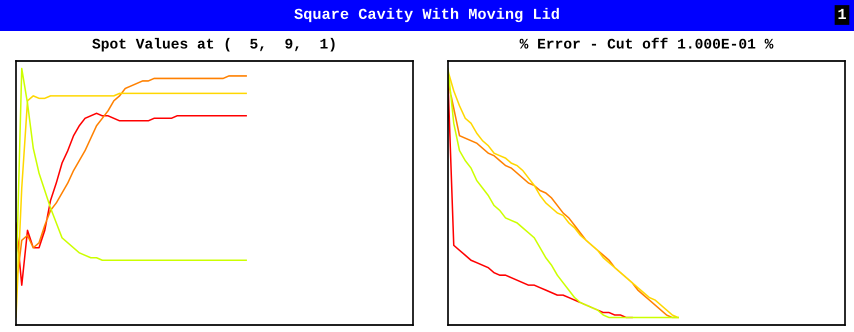 Image resolution: width=854 pixels, height=332 pixels. What do you see at coordinates (213, 45) in the screenshot?
I see `chart-title: Spot Values at ( 5, 9, 1)` at bounding box center [213, 45].